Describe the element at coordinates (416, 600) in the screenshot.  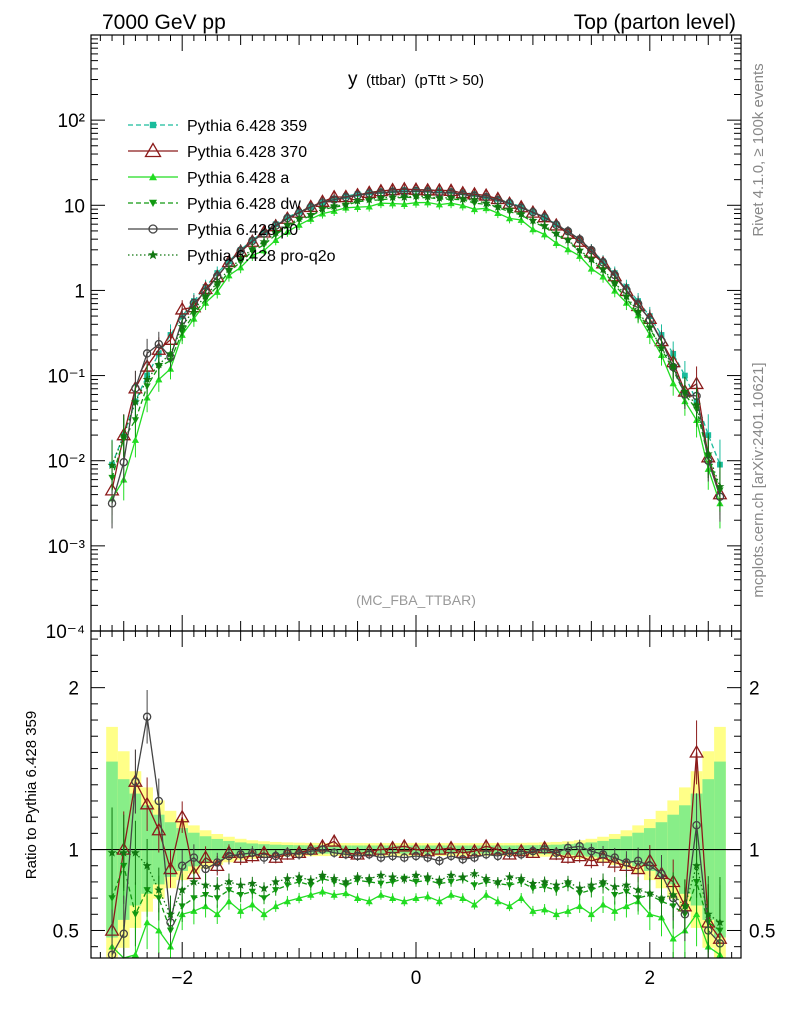
I see `analysis-label: (MC_FBA_TTBAR)` at that location.